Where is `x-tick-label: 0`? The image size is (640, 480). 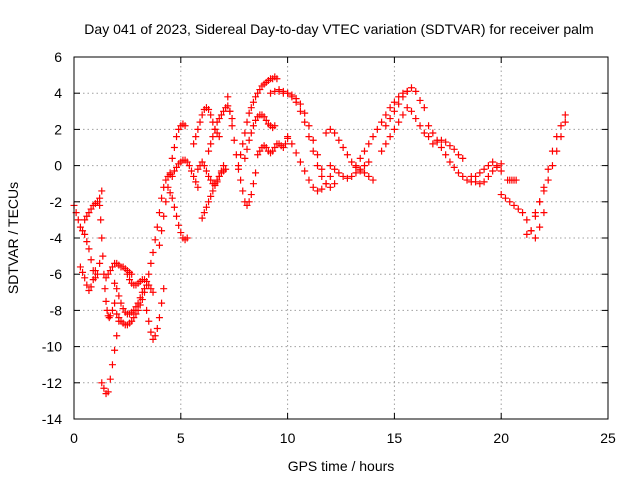
x-tick-label: 0 is located at coordinates (74, 438).